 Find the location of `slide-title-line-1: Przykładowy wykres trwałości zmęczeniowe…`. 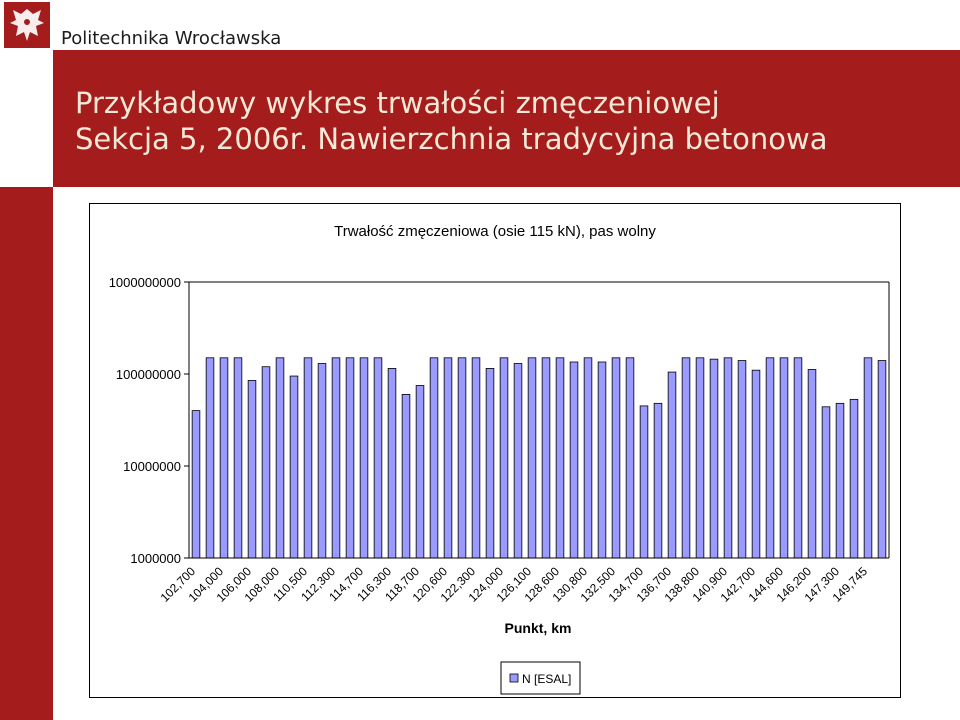

slide-title-line-1: Przykładowy wykres trwałości zmęczeniowe… is located at coordinates (397, 103).